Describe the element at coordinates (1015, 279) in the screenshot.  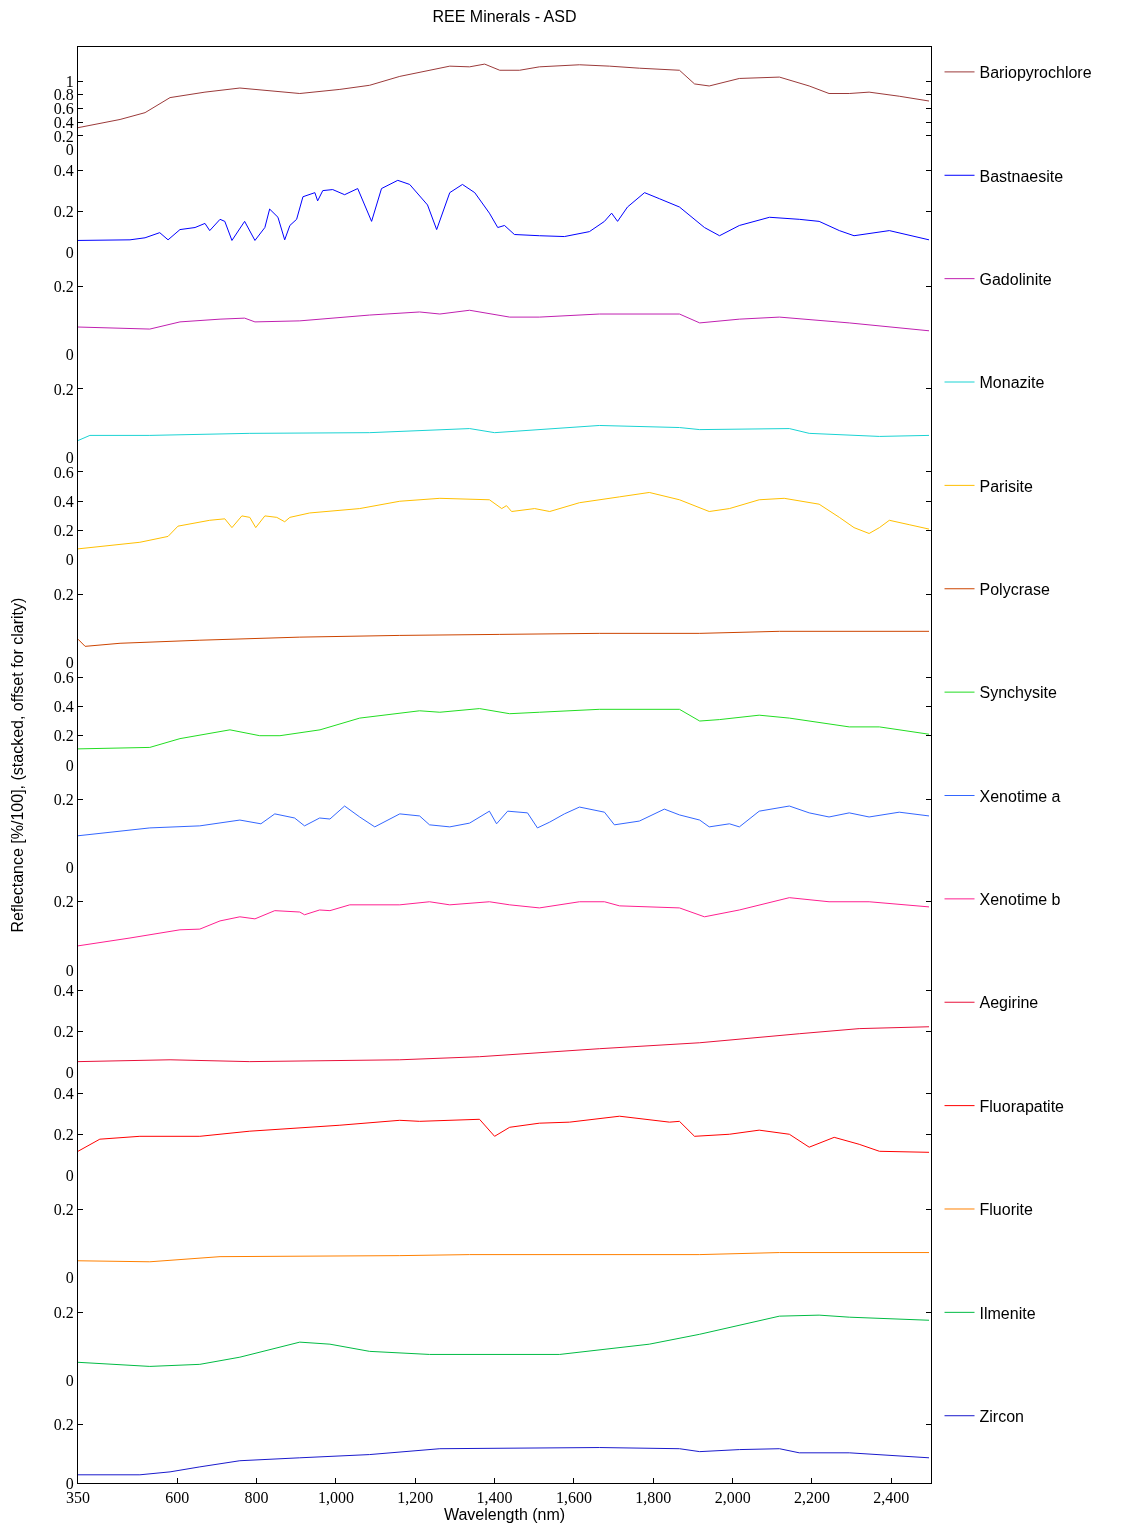
I see `legend-label: Gadolinite` at that location.